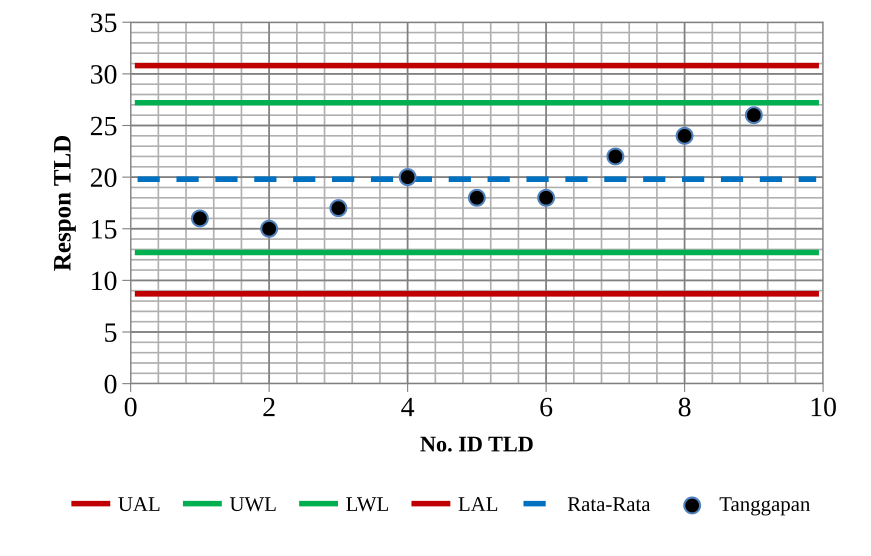 This screenshot has width=871, height=556. I want to click on y-tick-label: 0, so click(110, 384).